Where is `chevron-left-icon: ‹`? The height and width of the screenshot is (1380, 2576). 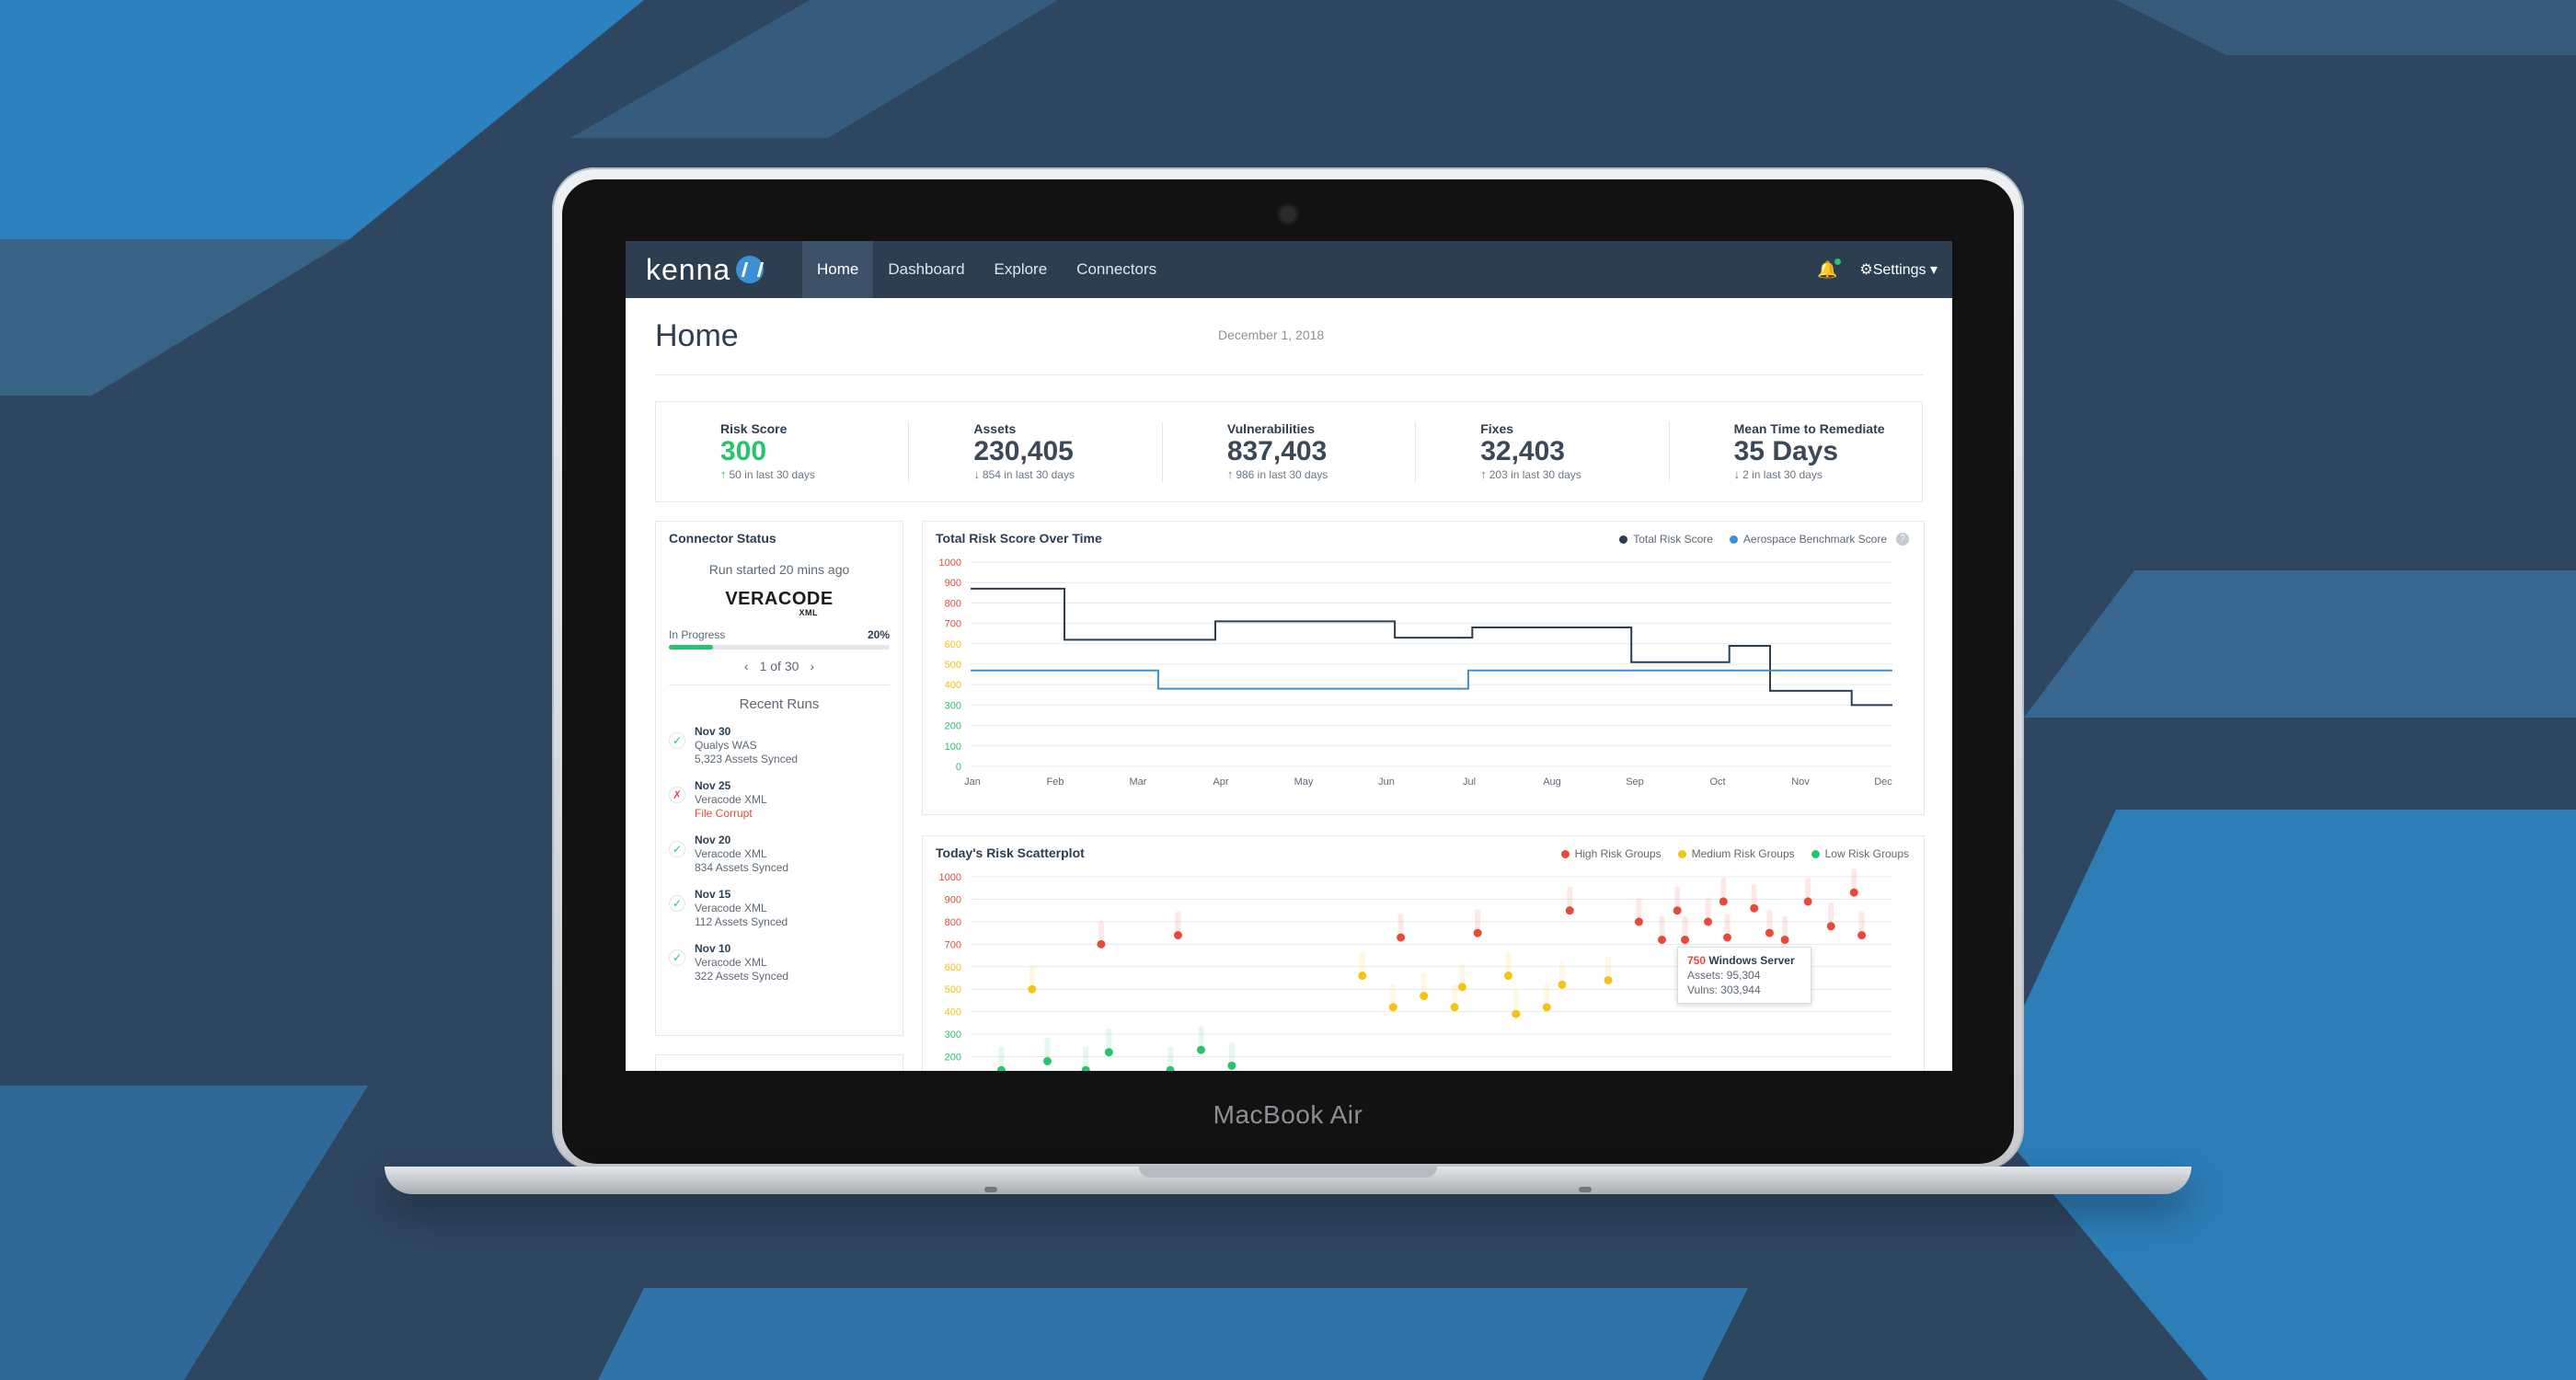 chevron-left-icon: ‹ is located at coordinates (746, 666).